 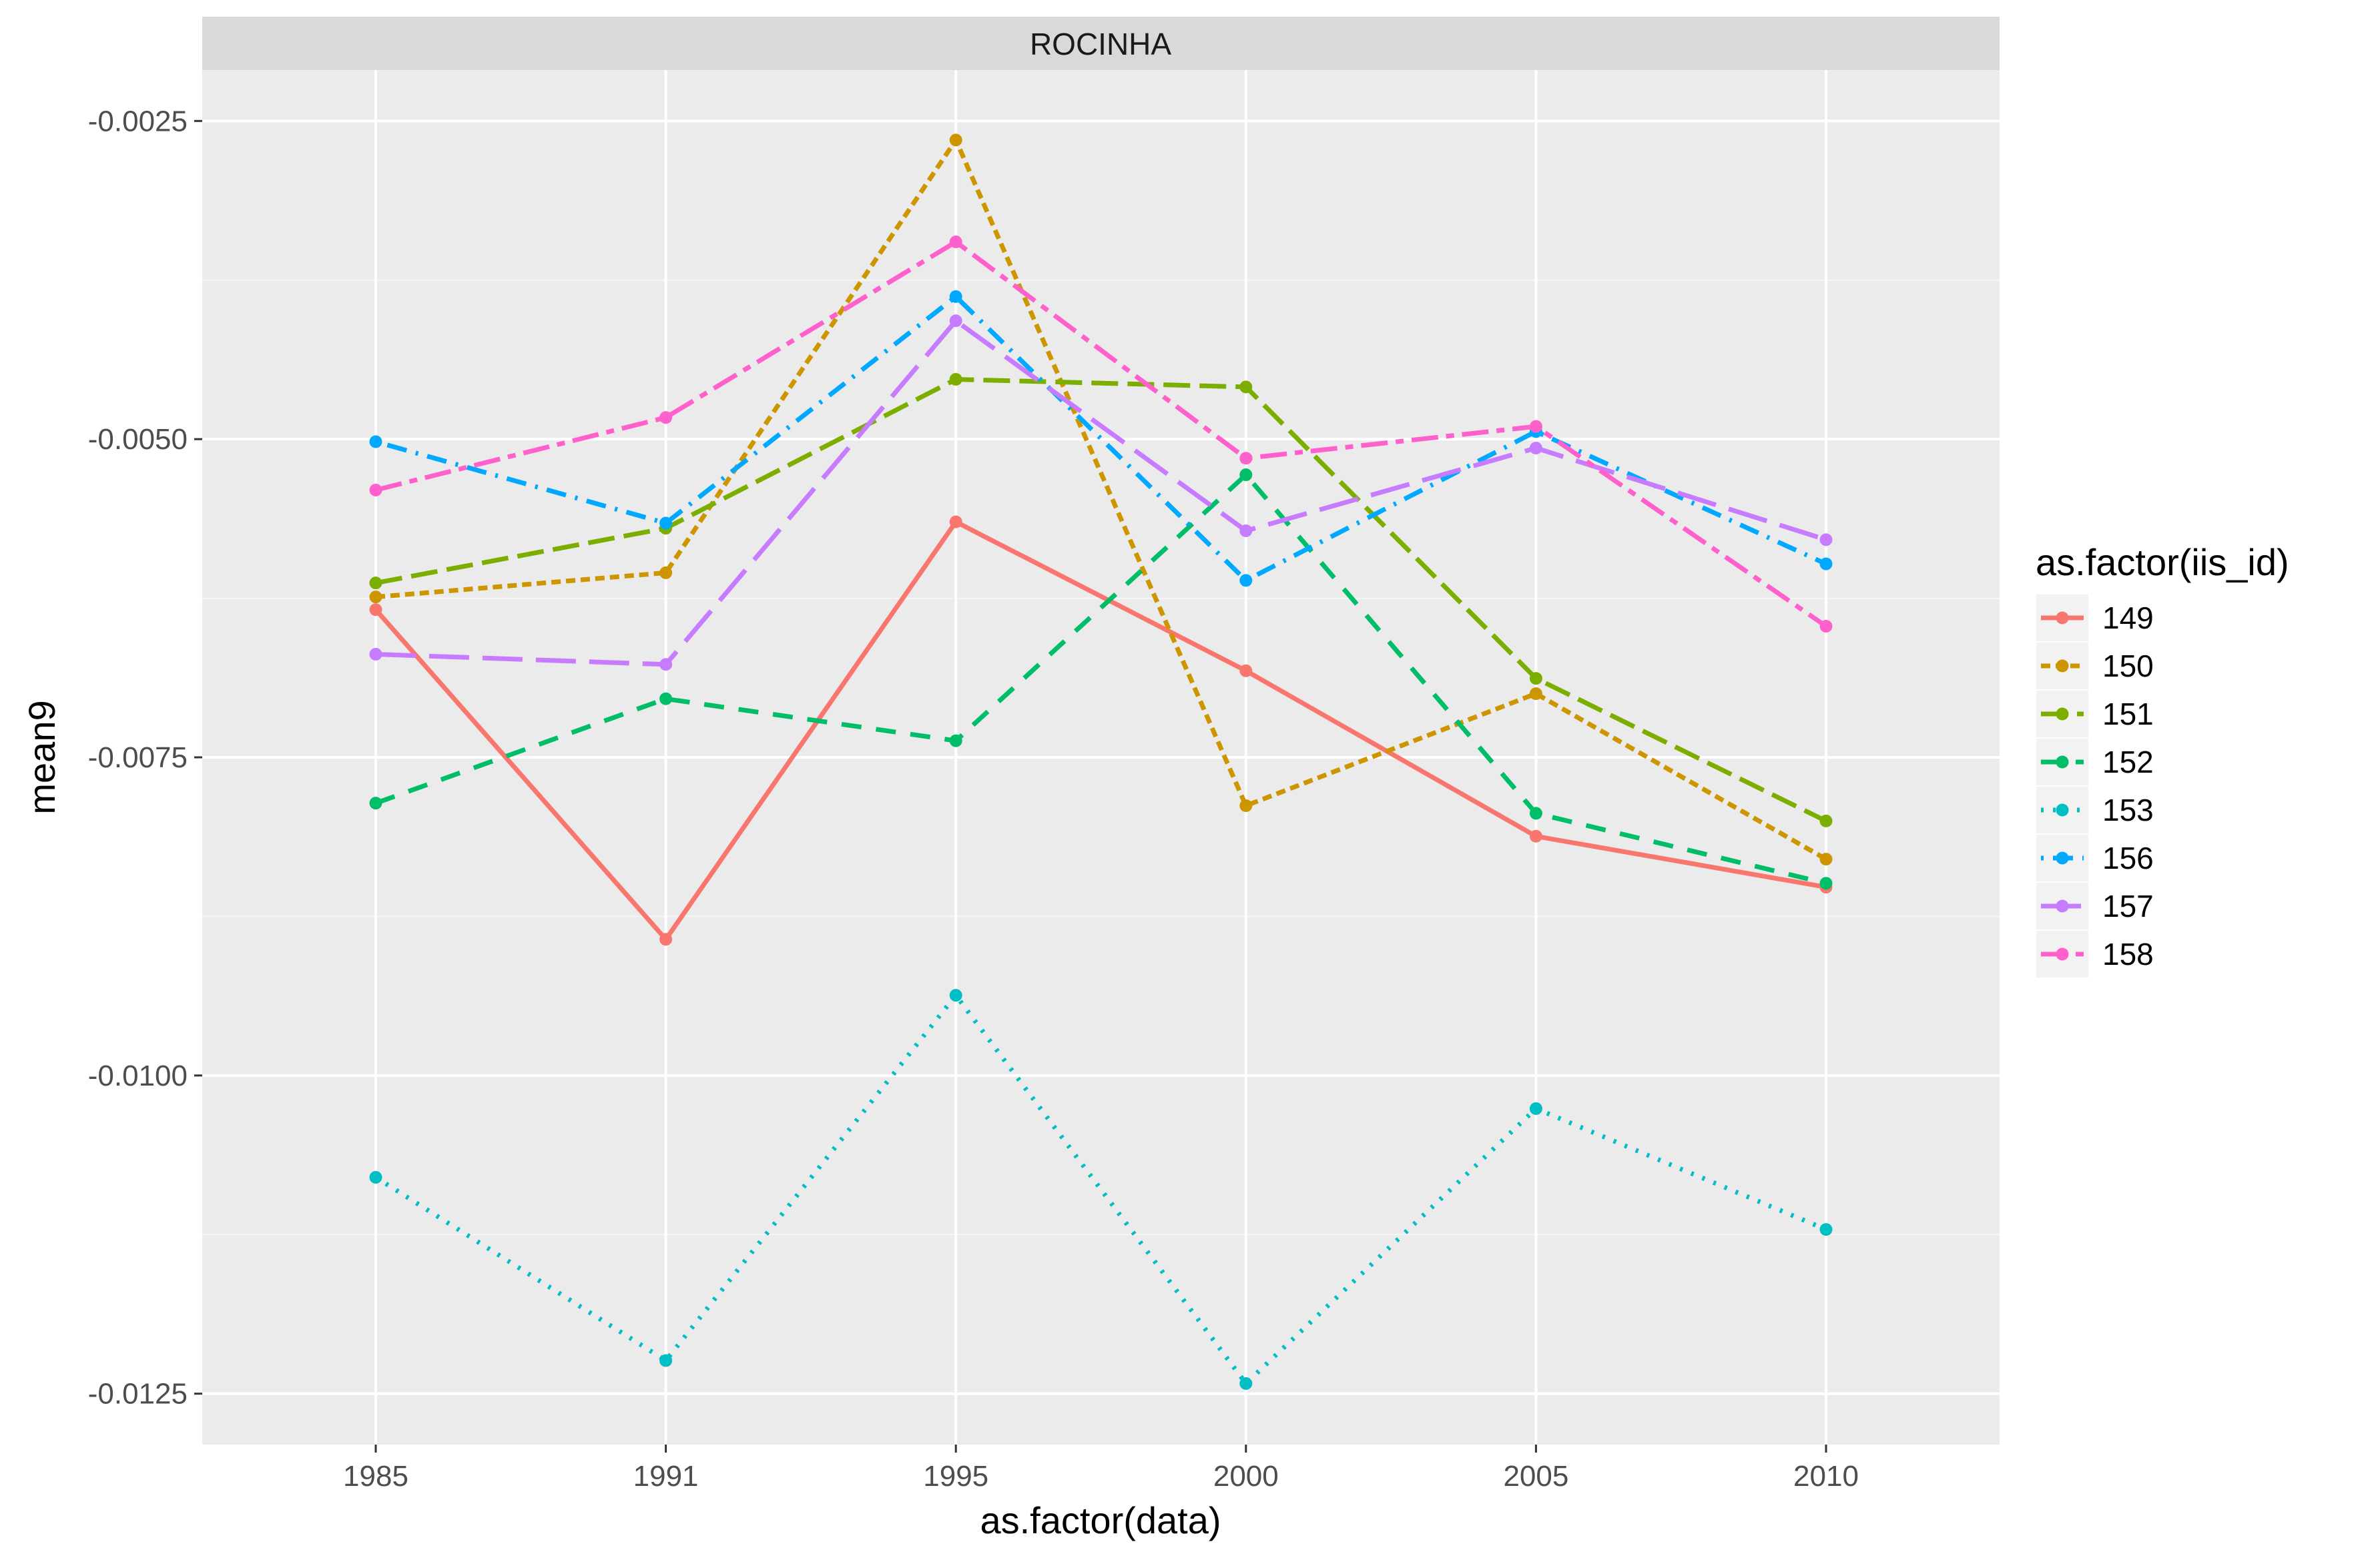 I want to click on legend-label: 158, so click(x=2128, y=954).